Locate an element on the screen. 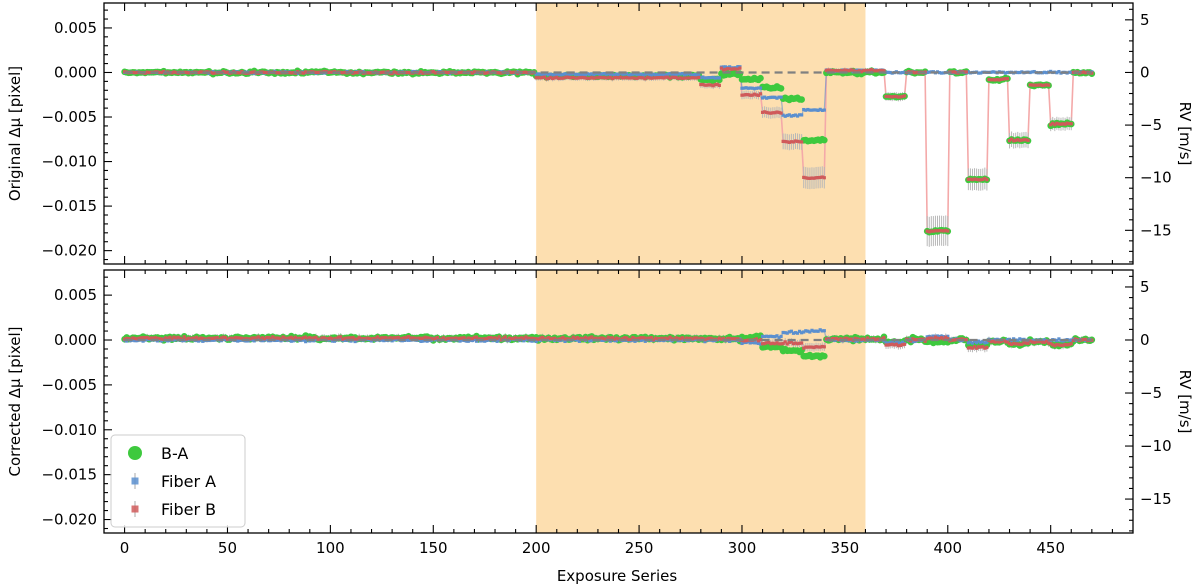  y-tick-label: −0.020 is located at coordinates (69, 251).